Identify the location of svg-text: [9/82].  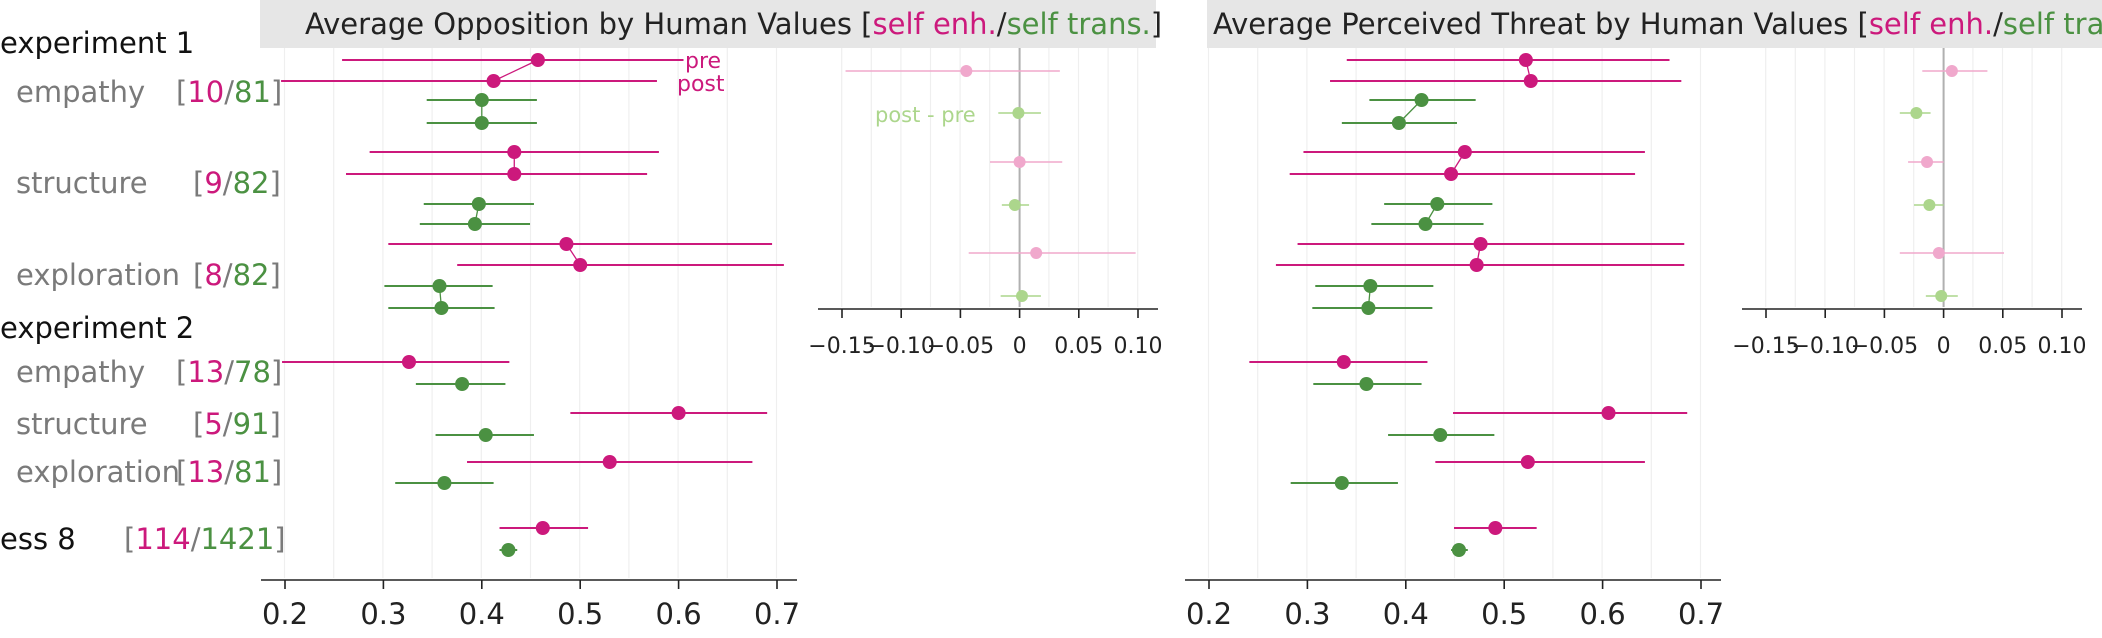
(237, 183).